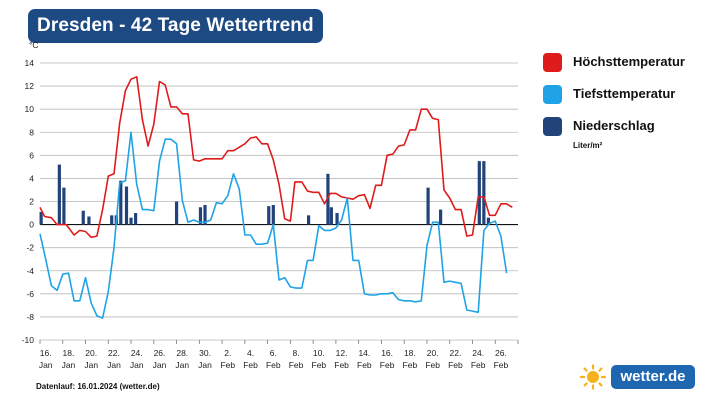 Image resolution: width=717 pixels, height=403 pixels. What do you see at coordinates (588, 145) in the screenshot?
I see `legend-unit: Liter/m²` at bounding box center [588, 145].